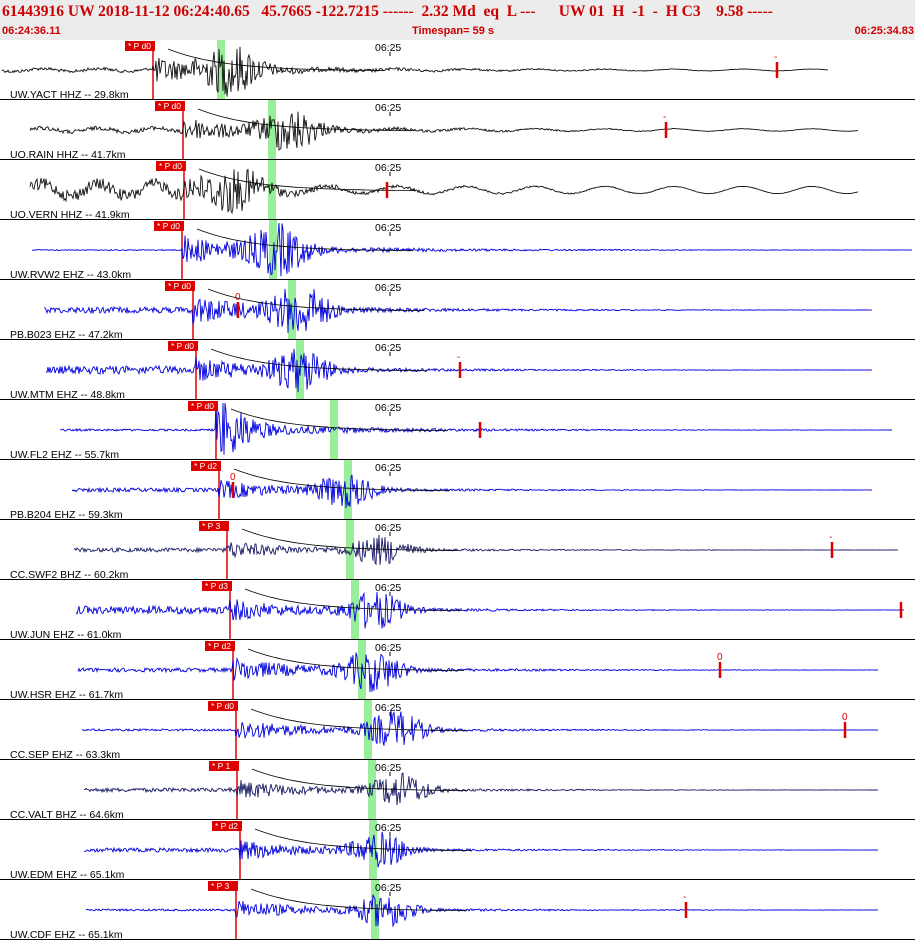 The height and width of the screenshot is (940, 915). Describe the element at coordinates (453, 31) in the screenshot. I see `timespan-label: Timespan= 59 s` at that location.